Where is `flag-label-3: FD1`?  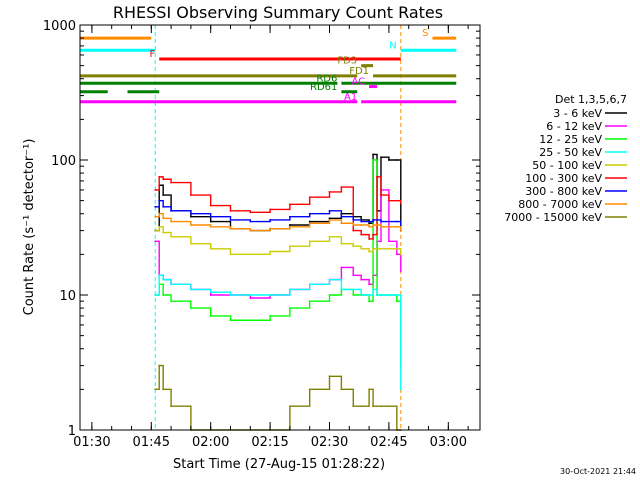
flag-label-3: FD1 is located at coordinates (359, 71).